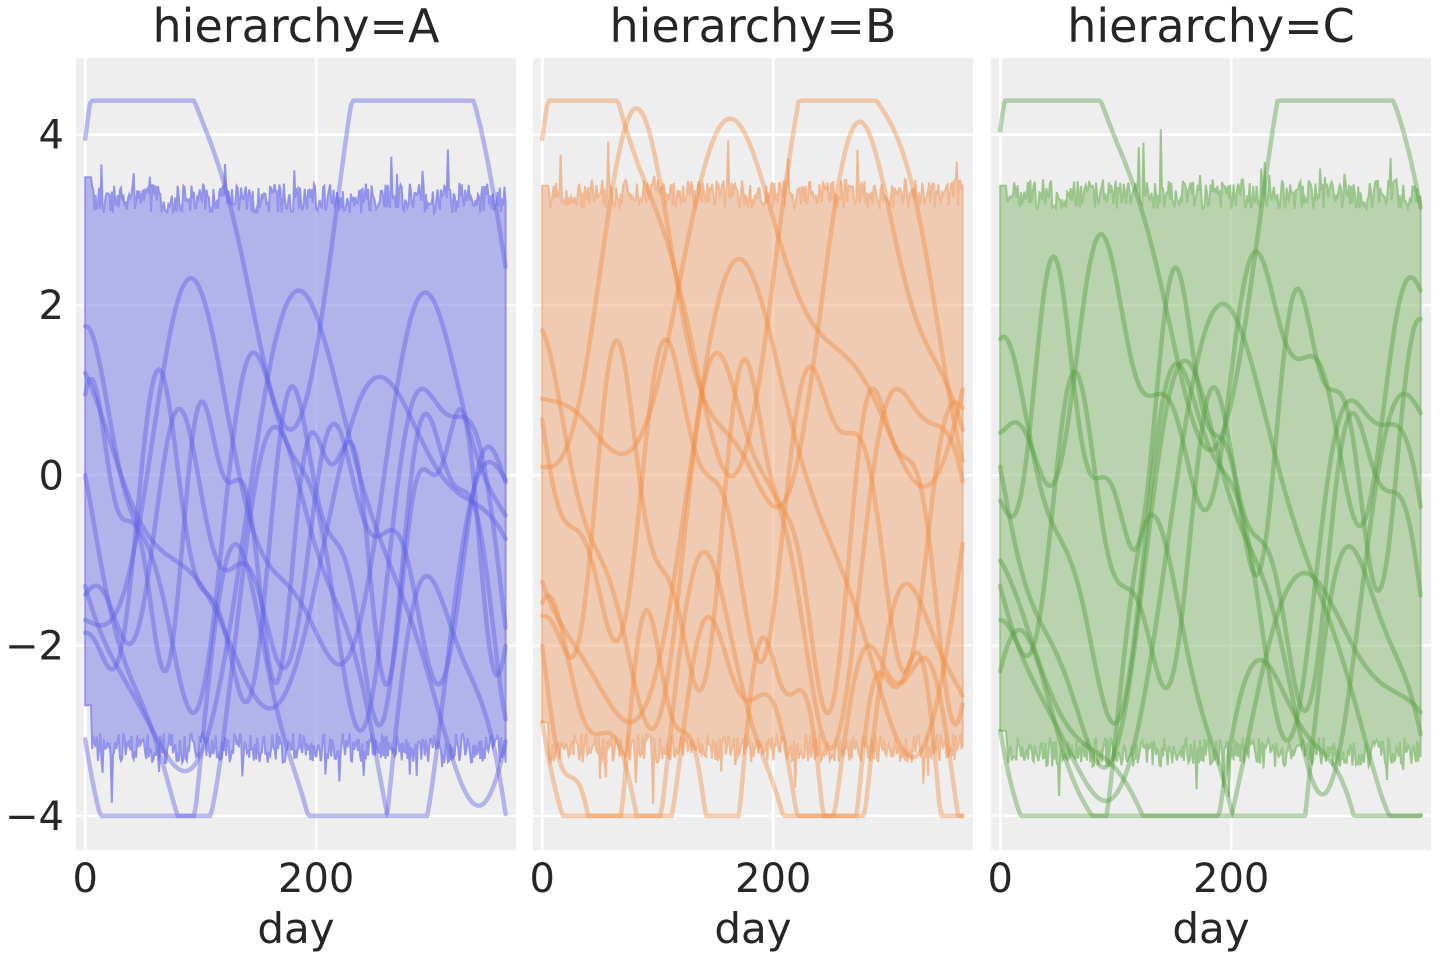 The image size is (1440, 965). What do you see at coordinates (34, 817) in the screenshot?
I see `y-tick-label: −4` at bounding box center [34, 817].